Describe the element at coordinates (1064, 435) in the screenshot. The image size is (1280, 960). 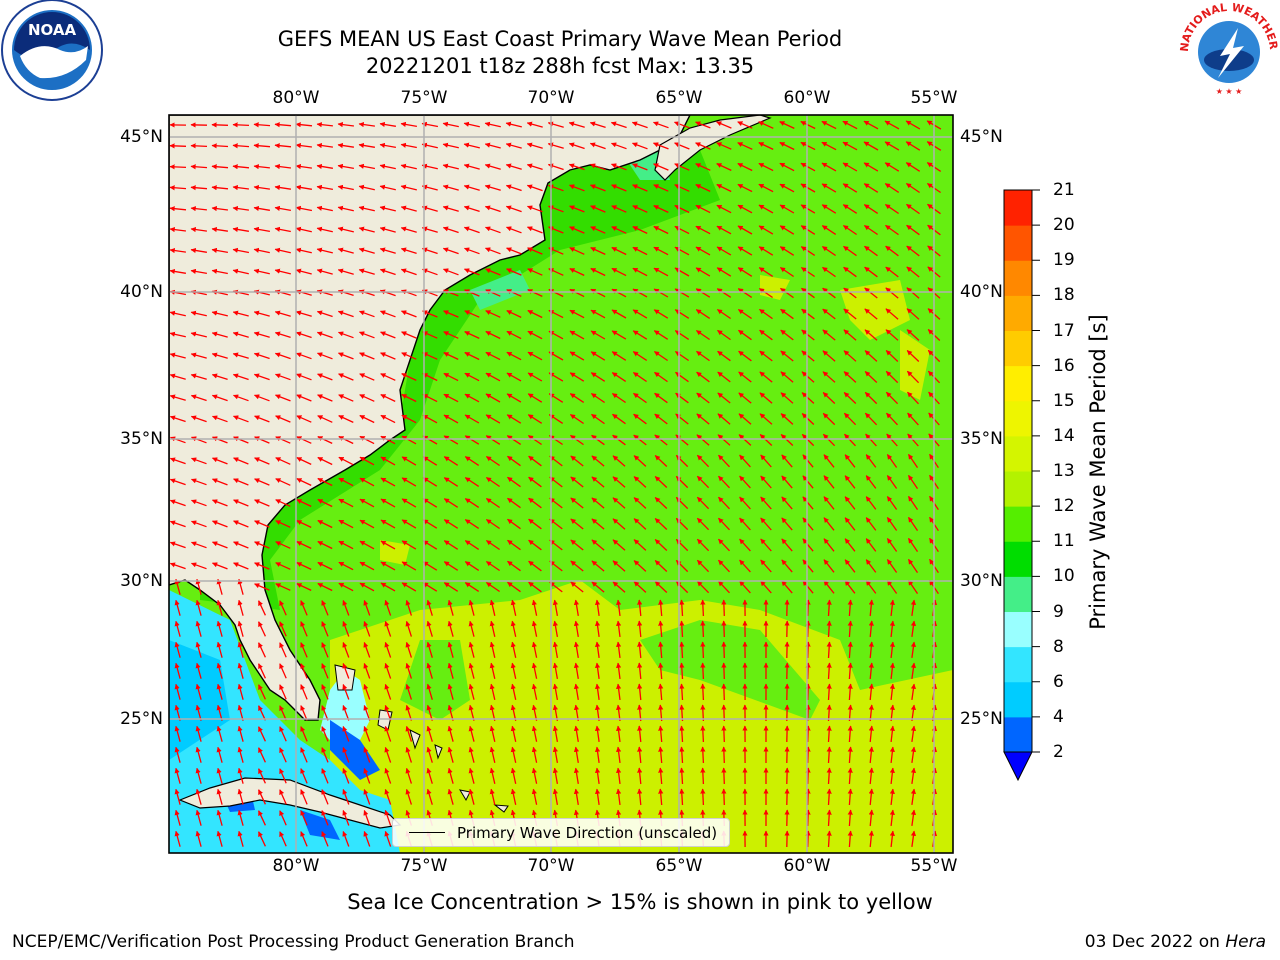
I see `colorbar-tick-label: 14` at that location.